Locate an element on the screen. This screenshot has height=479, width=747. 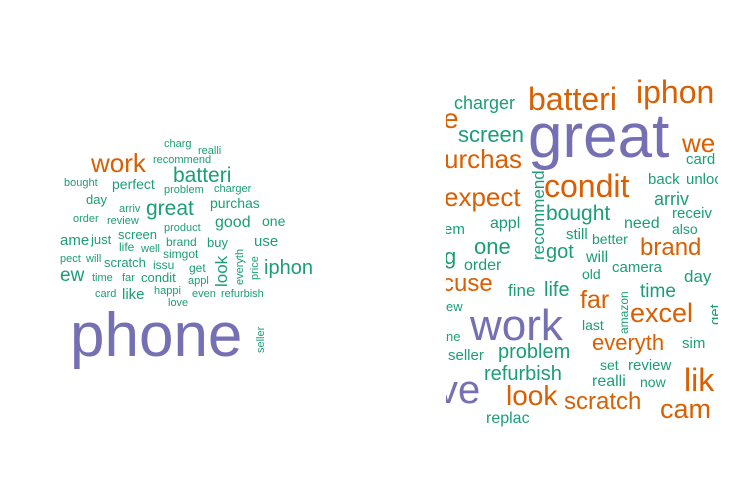
word: g is located at coordinates (451, 256).